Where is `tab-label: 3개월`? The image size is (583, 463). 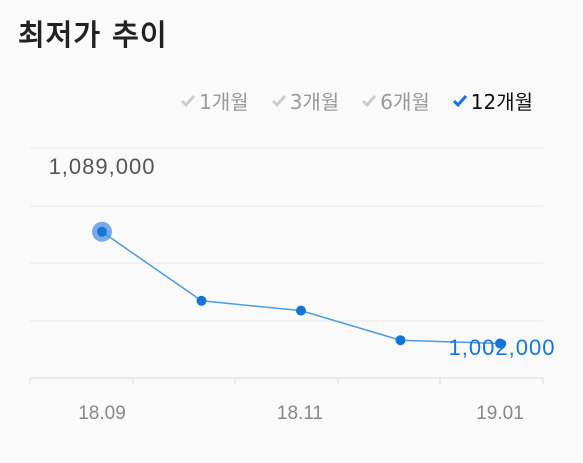 tab-label: 3개월 is located at coordinates (314, 102).